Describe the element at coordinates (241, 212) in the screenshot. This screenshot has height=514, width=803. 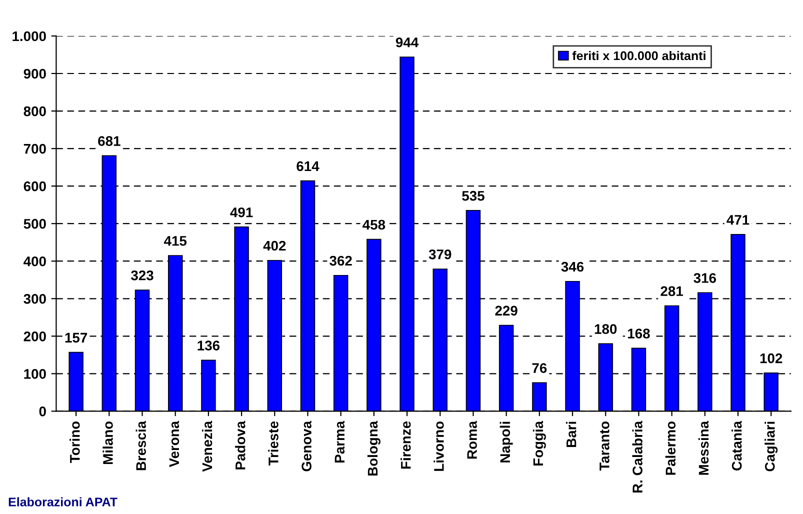
I see `data-label: 491` at that location.